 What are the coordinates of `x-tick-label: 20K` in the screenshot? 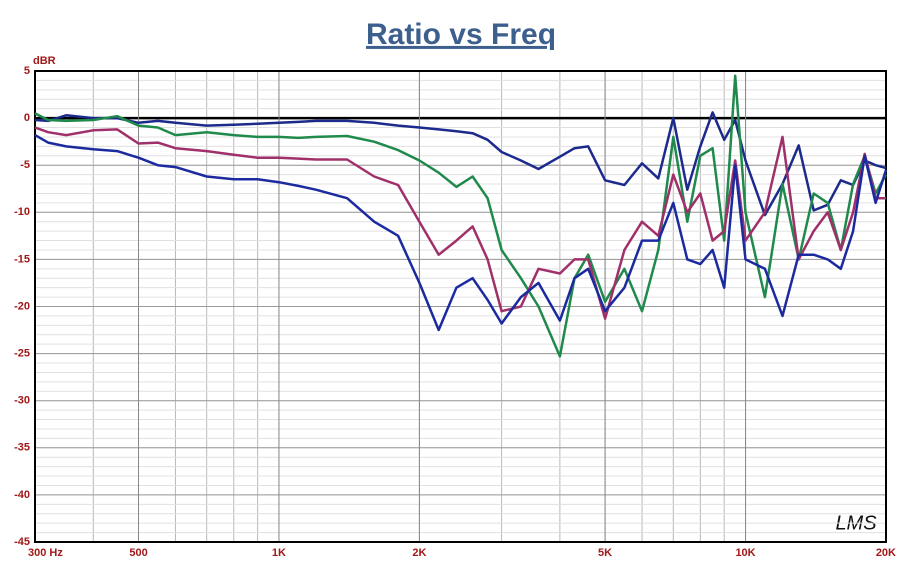 It's located at (886, 553).